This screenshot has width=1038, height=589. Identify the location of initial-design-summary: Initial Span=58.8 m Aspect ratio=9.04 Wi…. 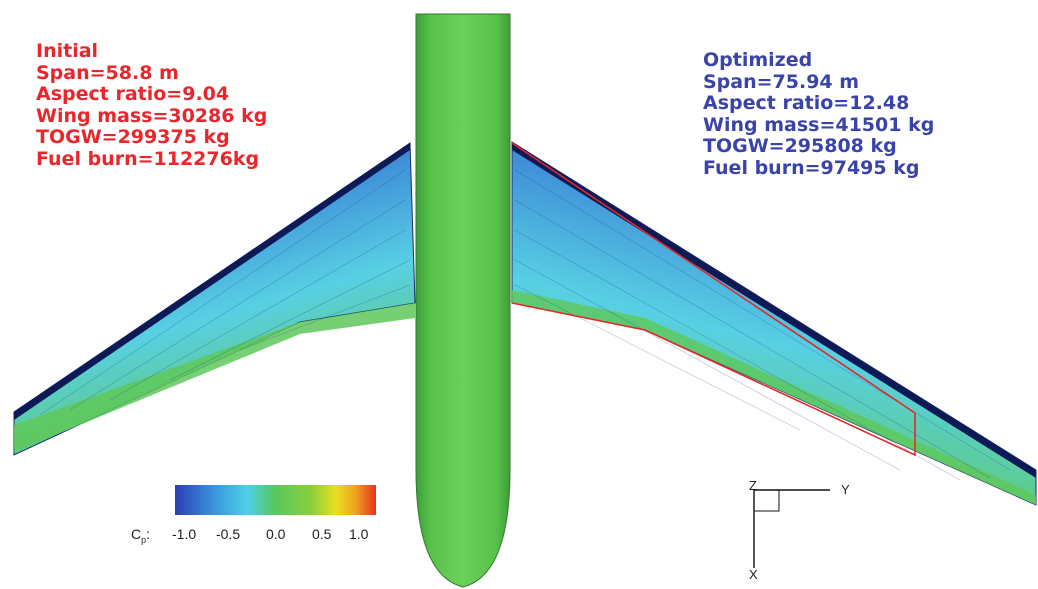
(152, 105).